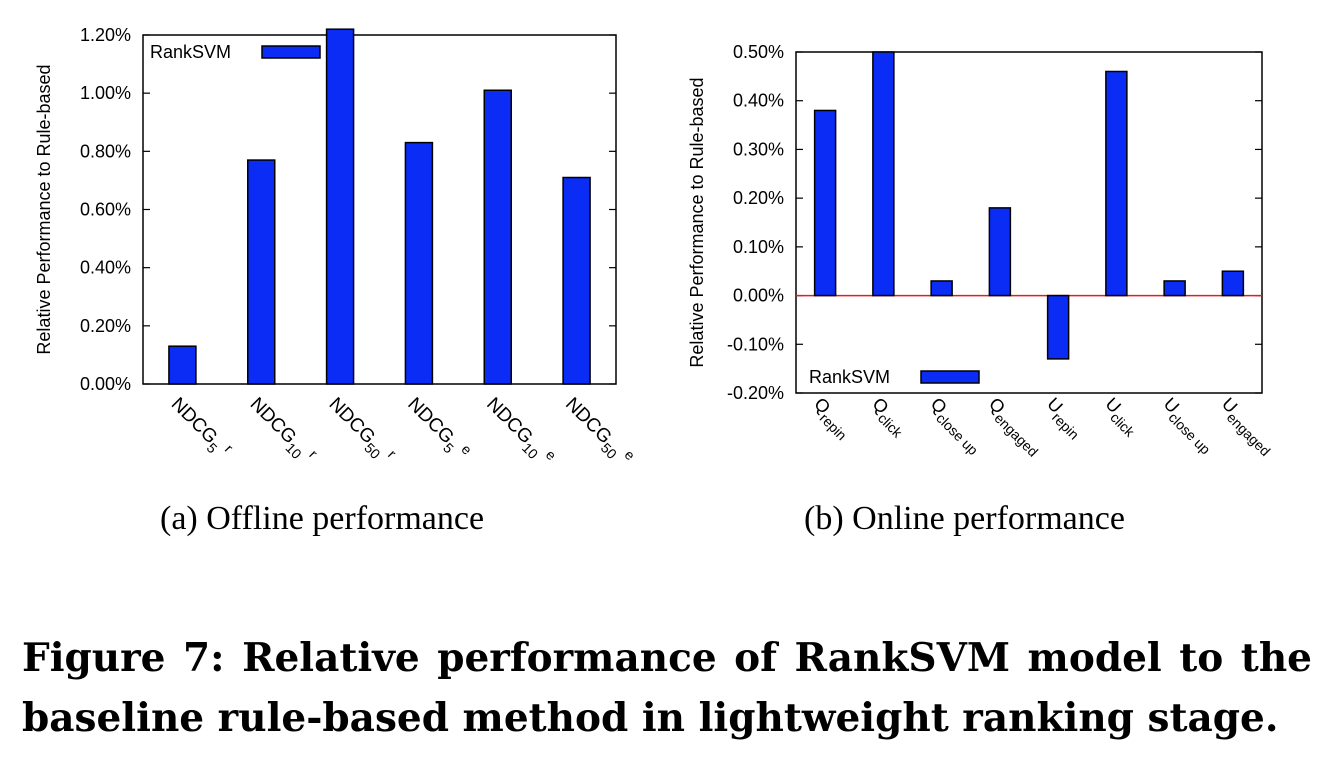  I want to click on y-tick-label: 0.50%, so click(758, 52).